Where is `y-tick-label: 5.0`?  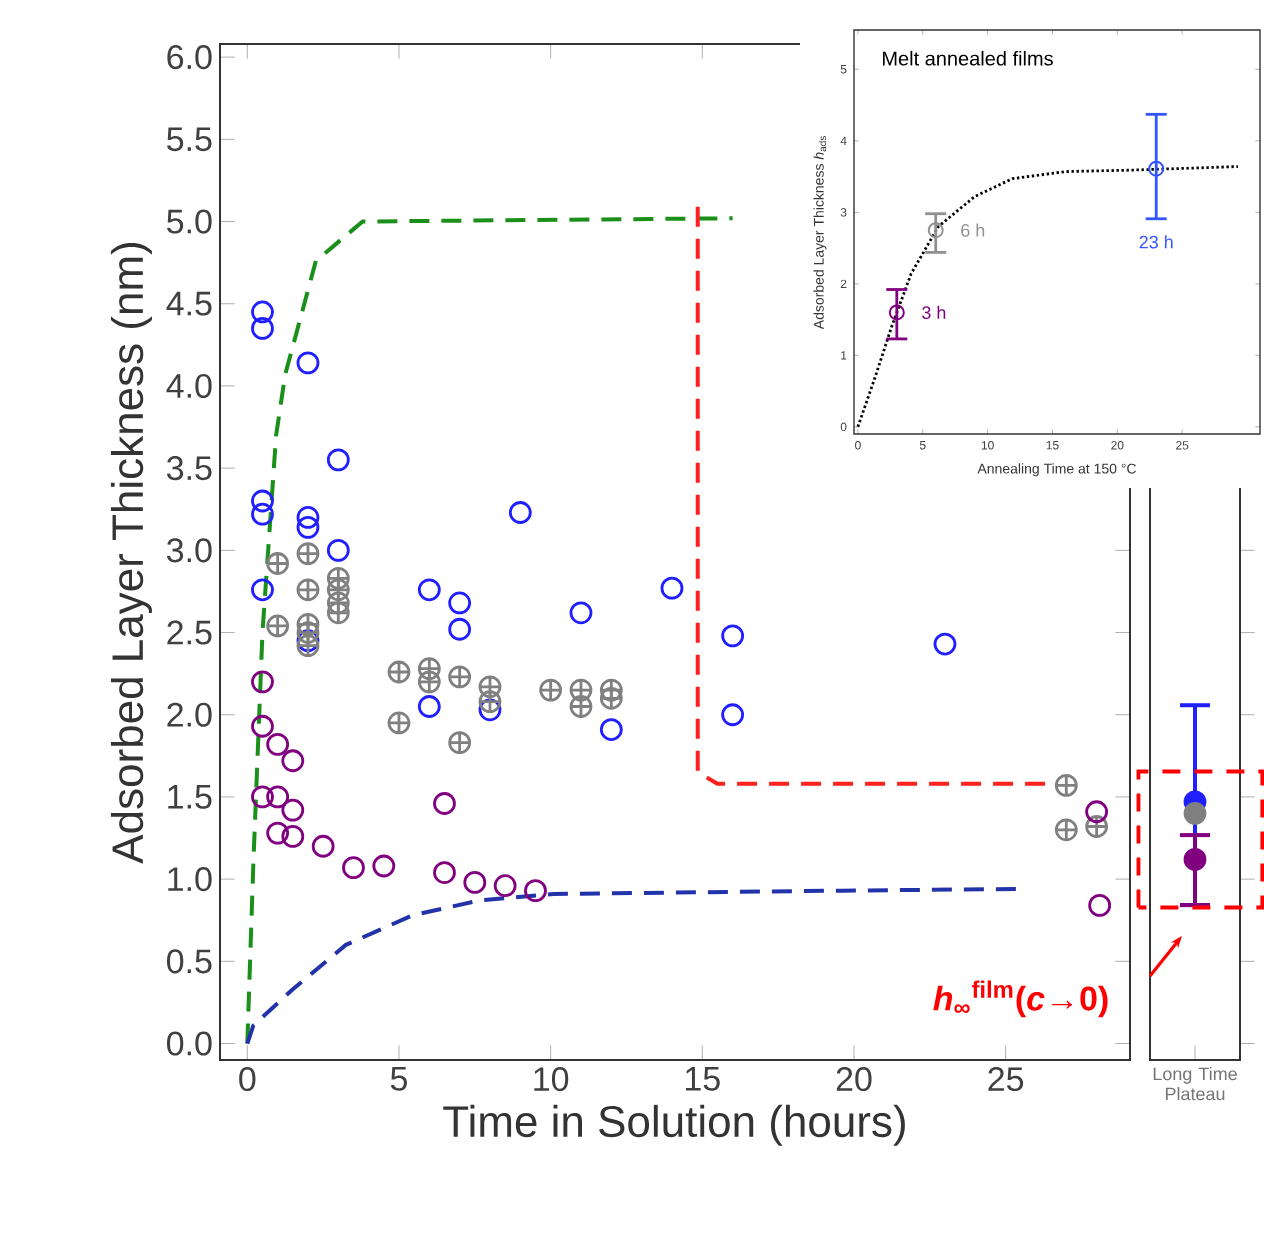 y-tick-label: 5.0 is located at coordinates (189, 221).